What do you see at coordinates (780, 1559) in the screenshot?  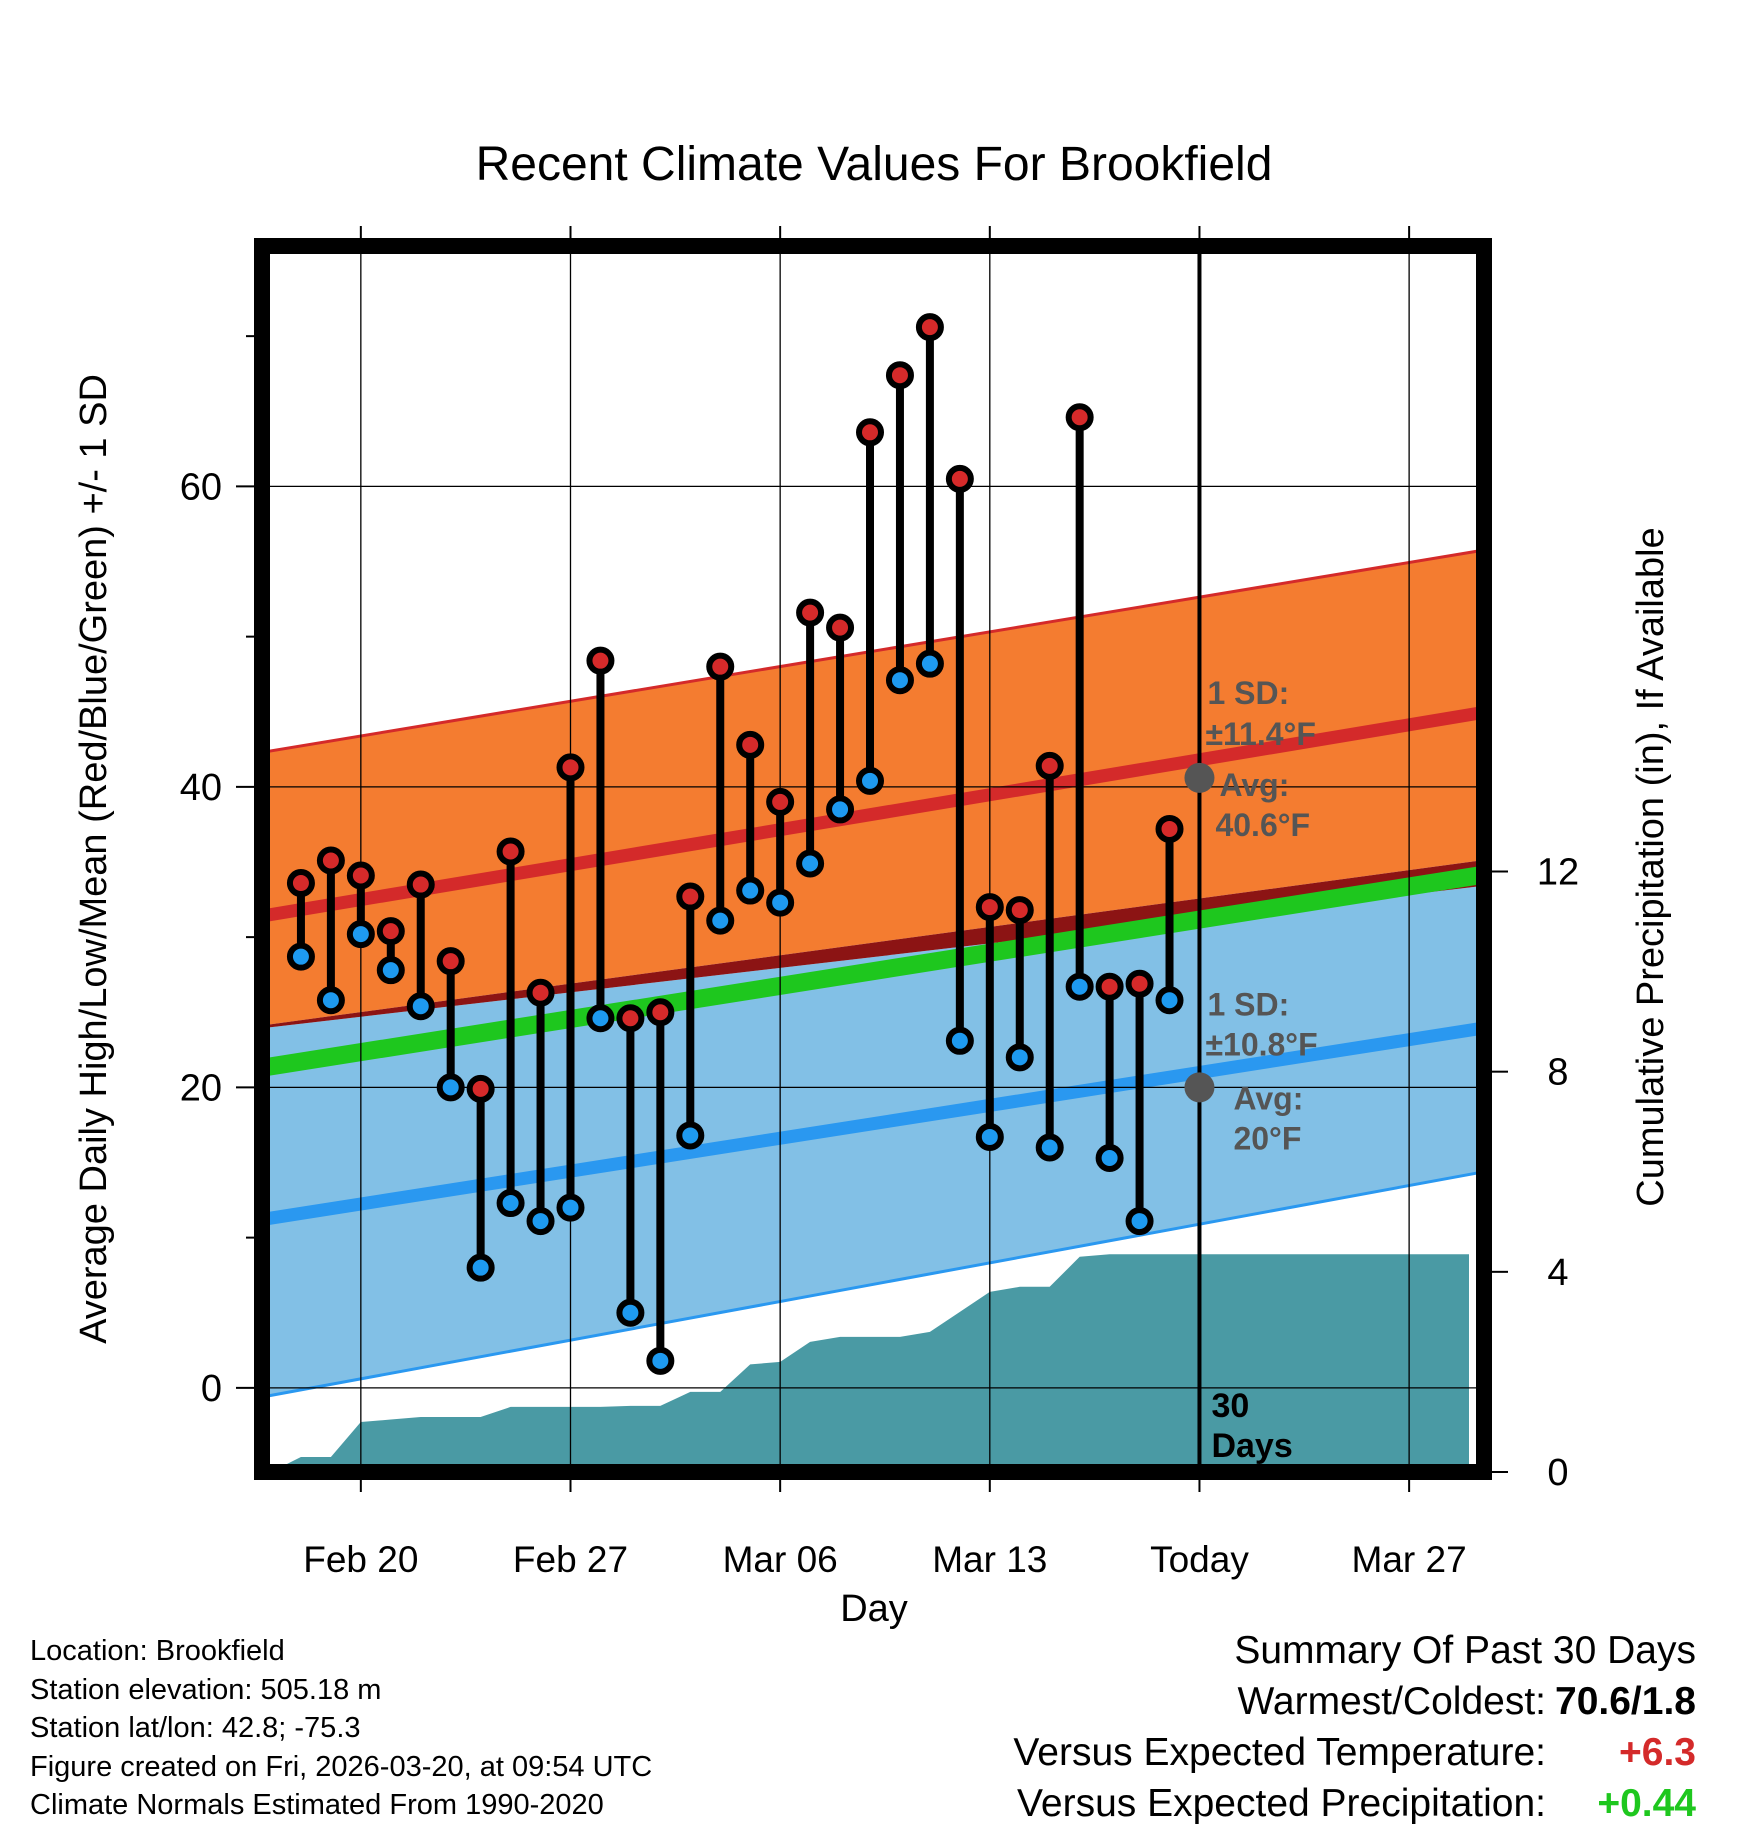 I see `x-tick-label: Mar 06` at bounding box center [780, 1559].